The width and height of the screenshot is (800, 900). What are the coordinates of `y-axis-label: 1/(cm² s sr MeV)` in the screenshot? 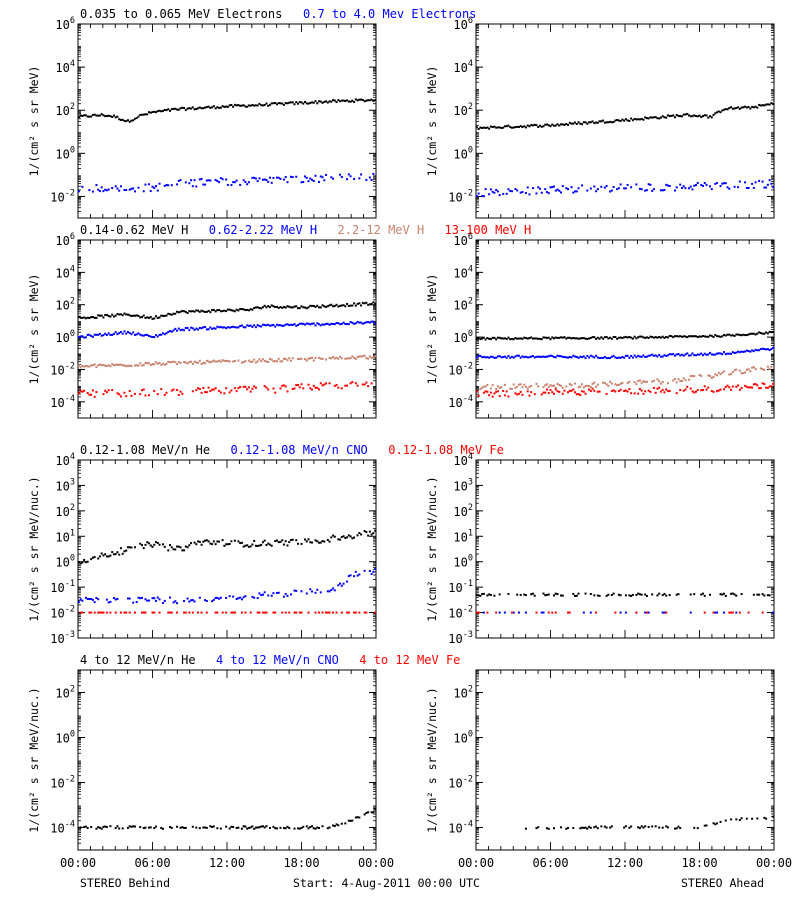 It's located at (432, 329).